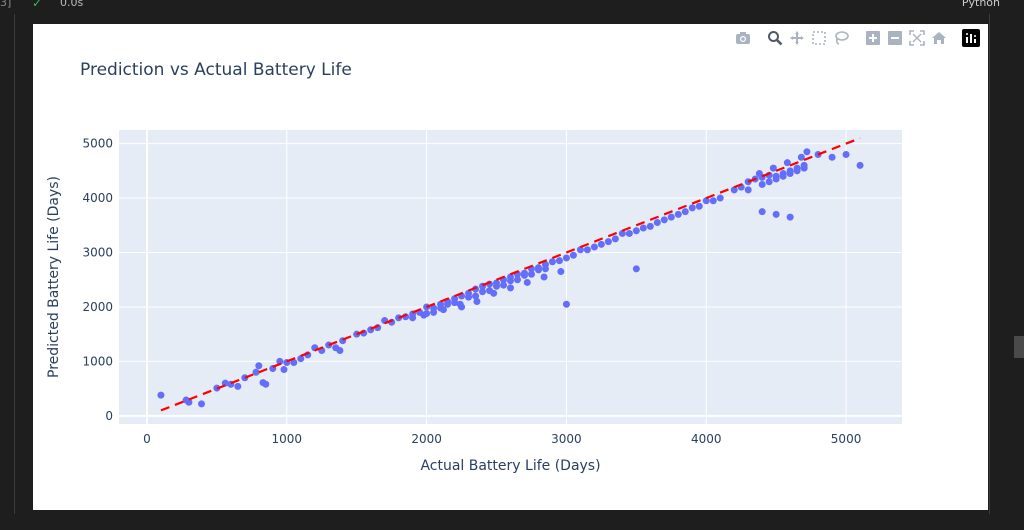 The height and width of the screenshot is (530, 1024). Describe the element at coordinates (841, 38) in the screenshot. I see `lasso-select-icon` at that location.